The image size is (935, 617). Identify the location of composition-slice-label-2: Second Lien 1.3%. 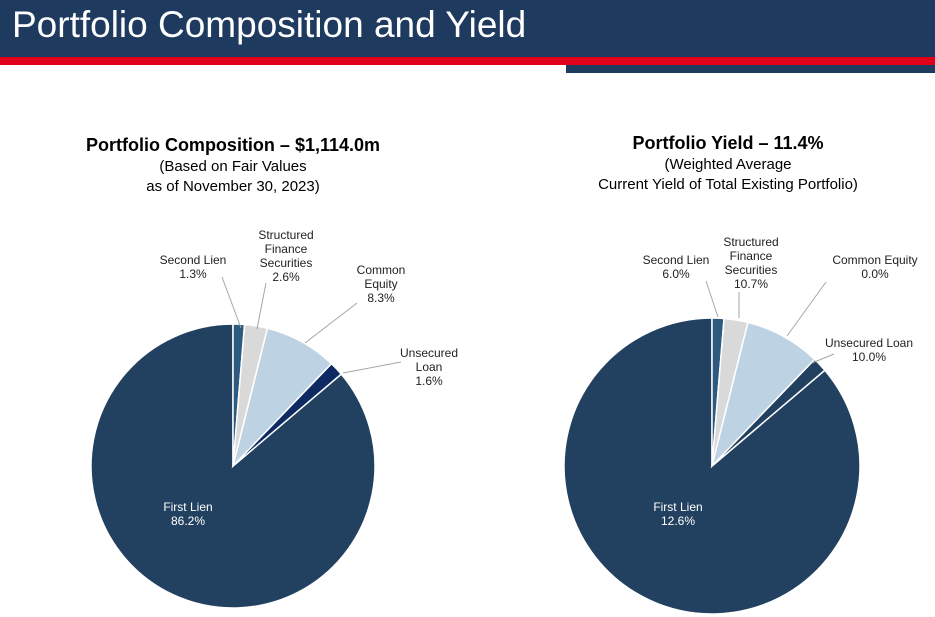
(193, 267).